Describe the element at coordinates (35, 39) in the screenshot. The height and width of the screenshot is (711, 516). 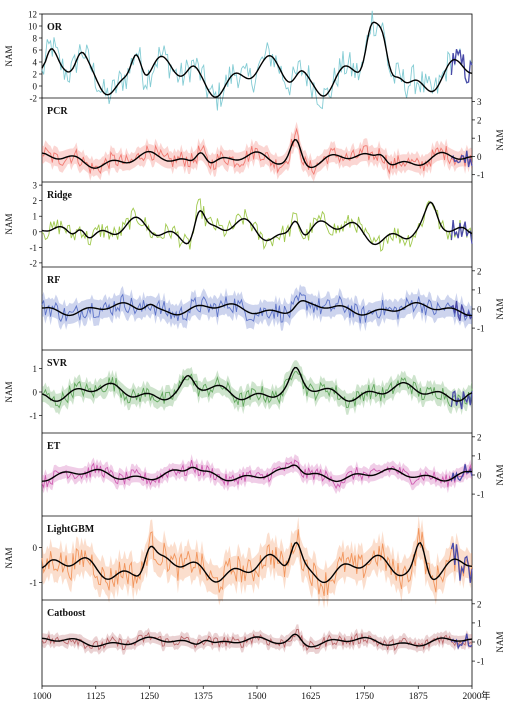
I see `y-tick-label: 8` at that location.